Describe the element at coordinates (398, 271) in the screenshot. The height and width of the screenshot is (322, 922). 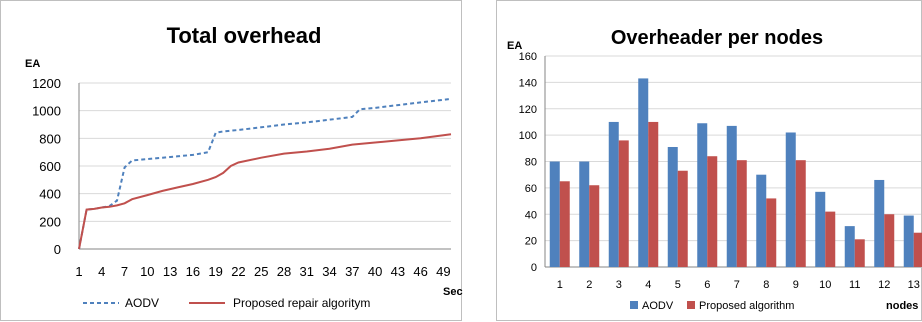
I see `x-tick-label: 43` at that location.